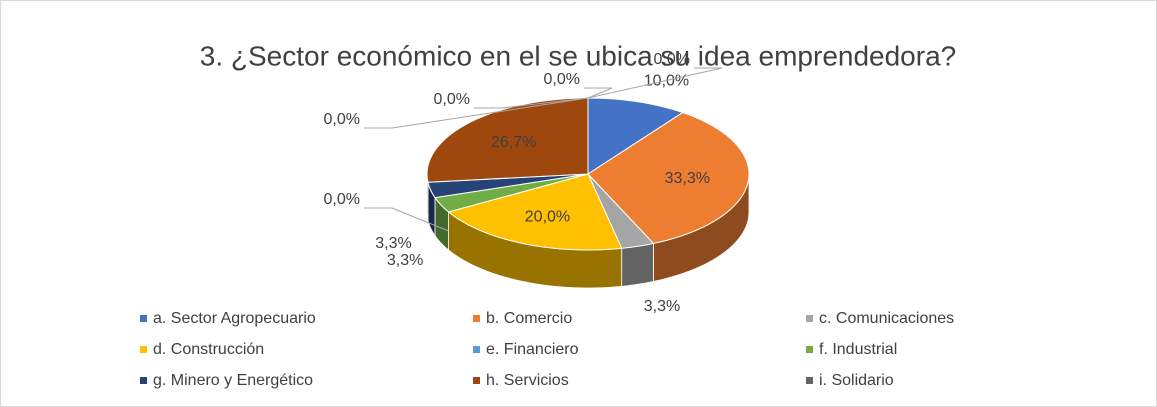  Describe the element at coordinates (687, 178) in the screenshot. I see `data-label: 33,3%` at that location.